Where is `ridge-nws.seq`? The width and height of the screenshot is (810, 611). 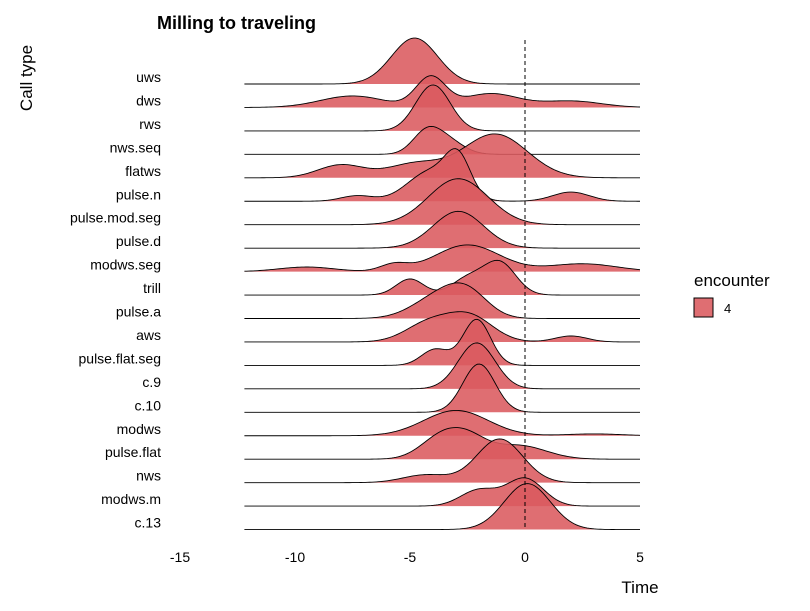 ridge-nws.seq is located at coordinates (442, 140).